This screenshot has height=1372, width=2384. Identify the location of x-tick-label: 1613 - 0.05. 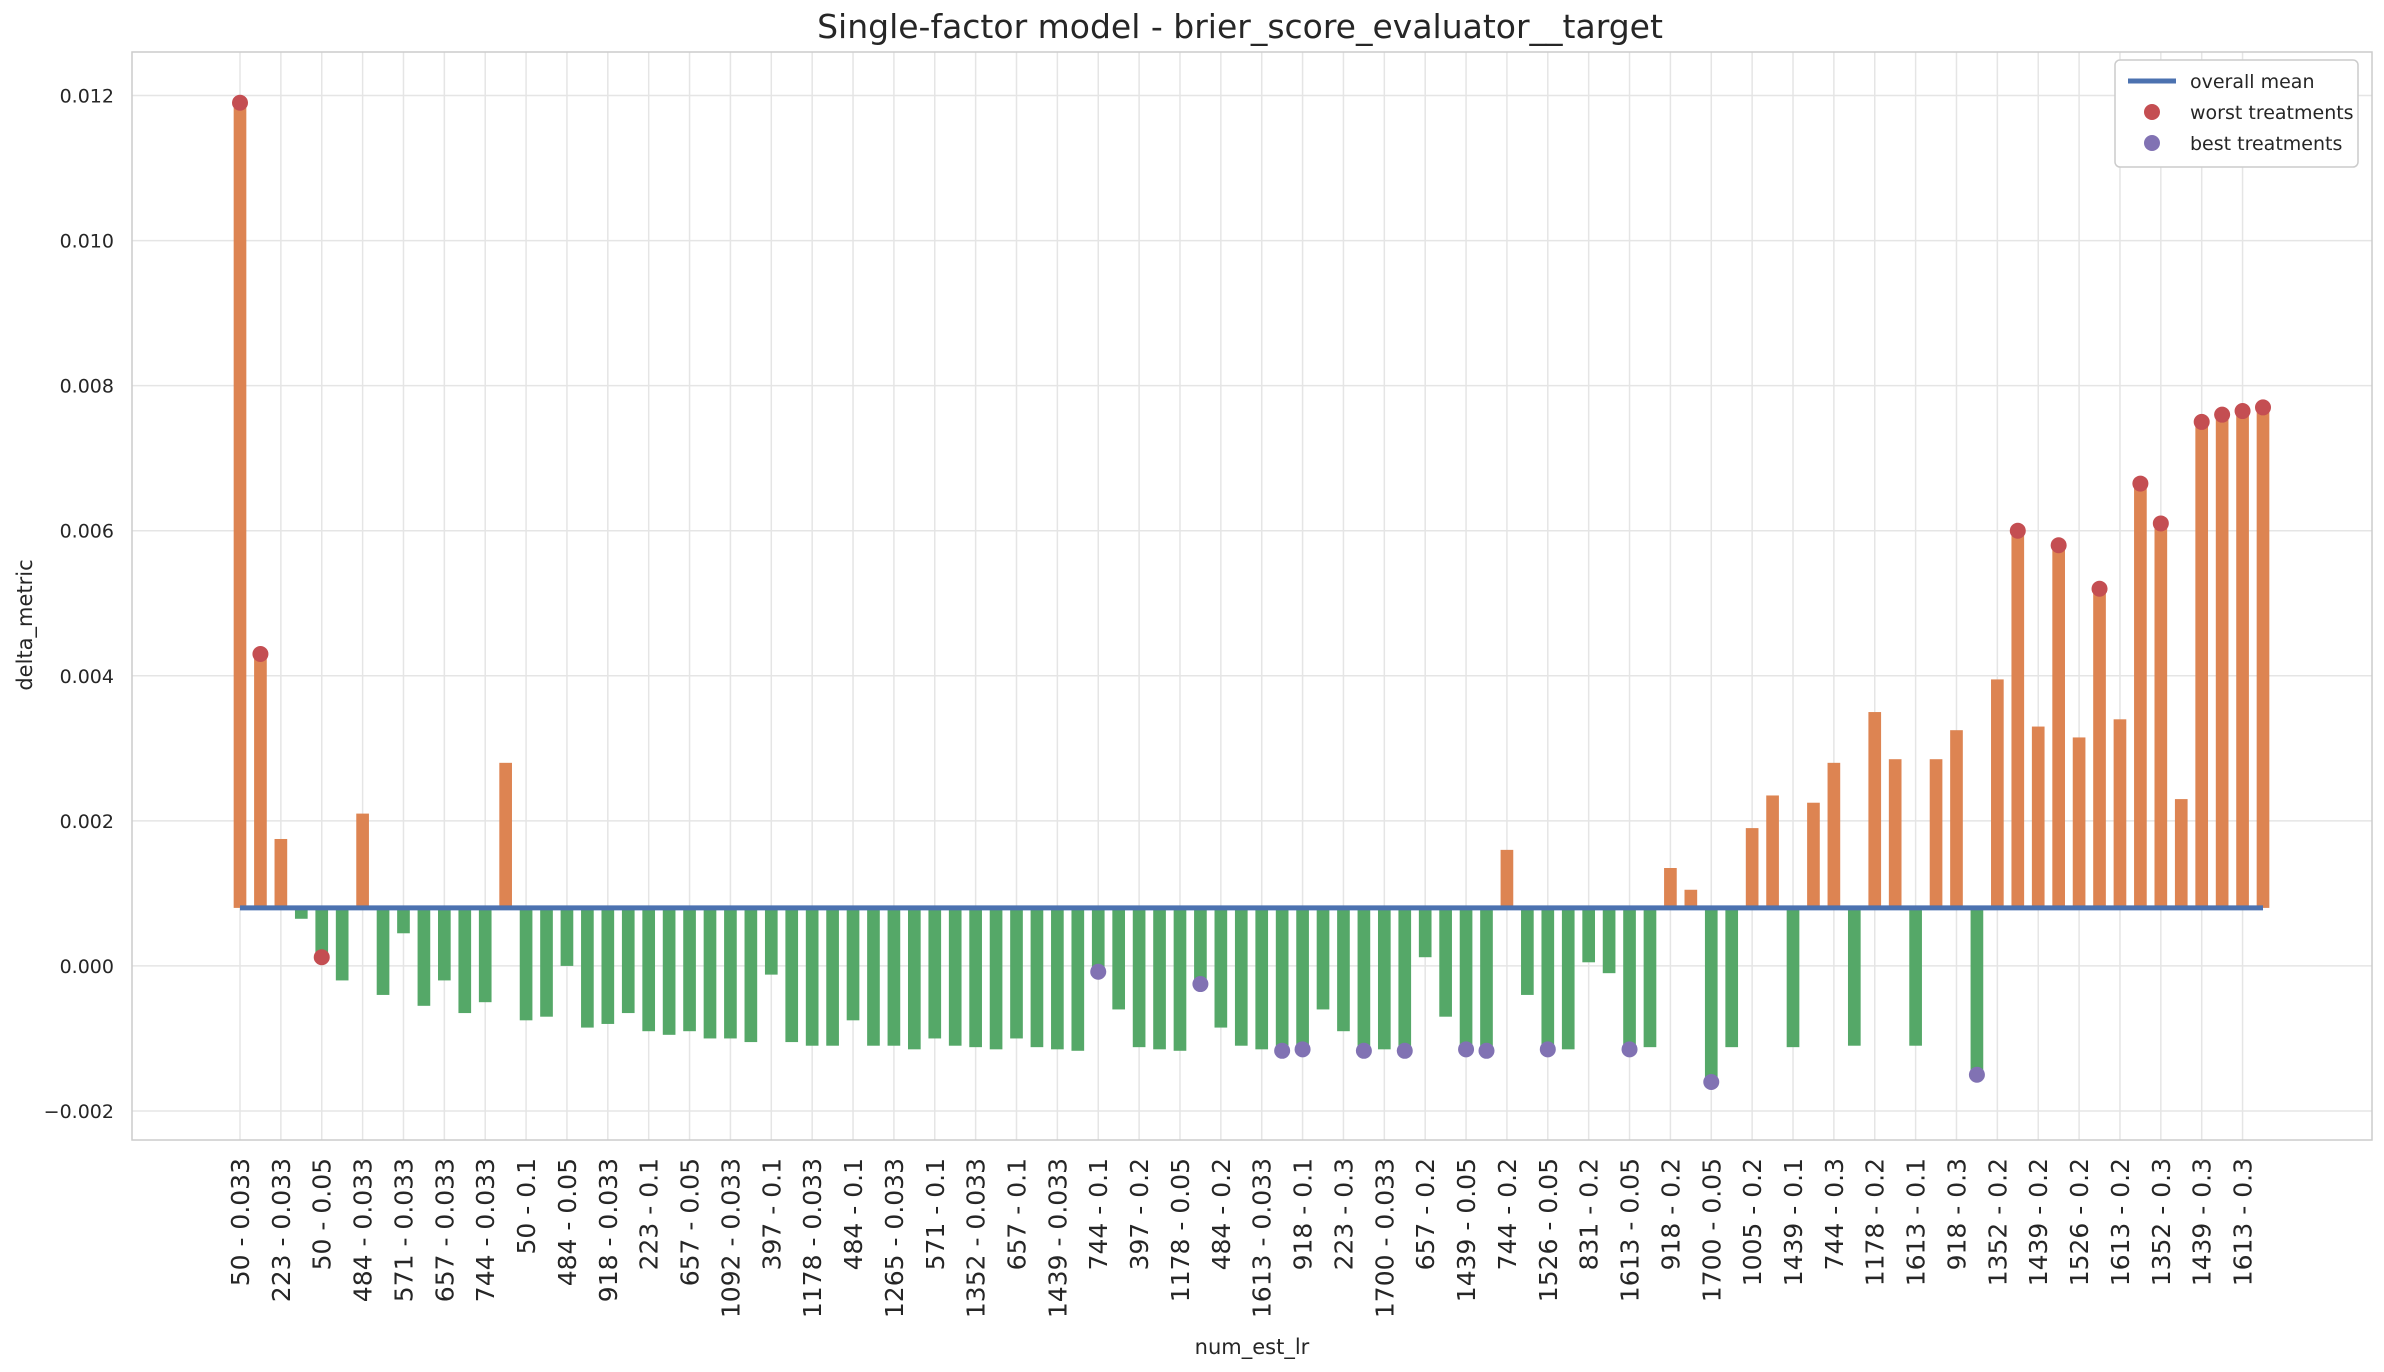
(1630, 1230).